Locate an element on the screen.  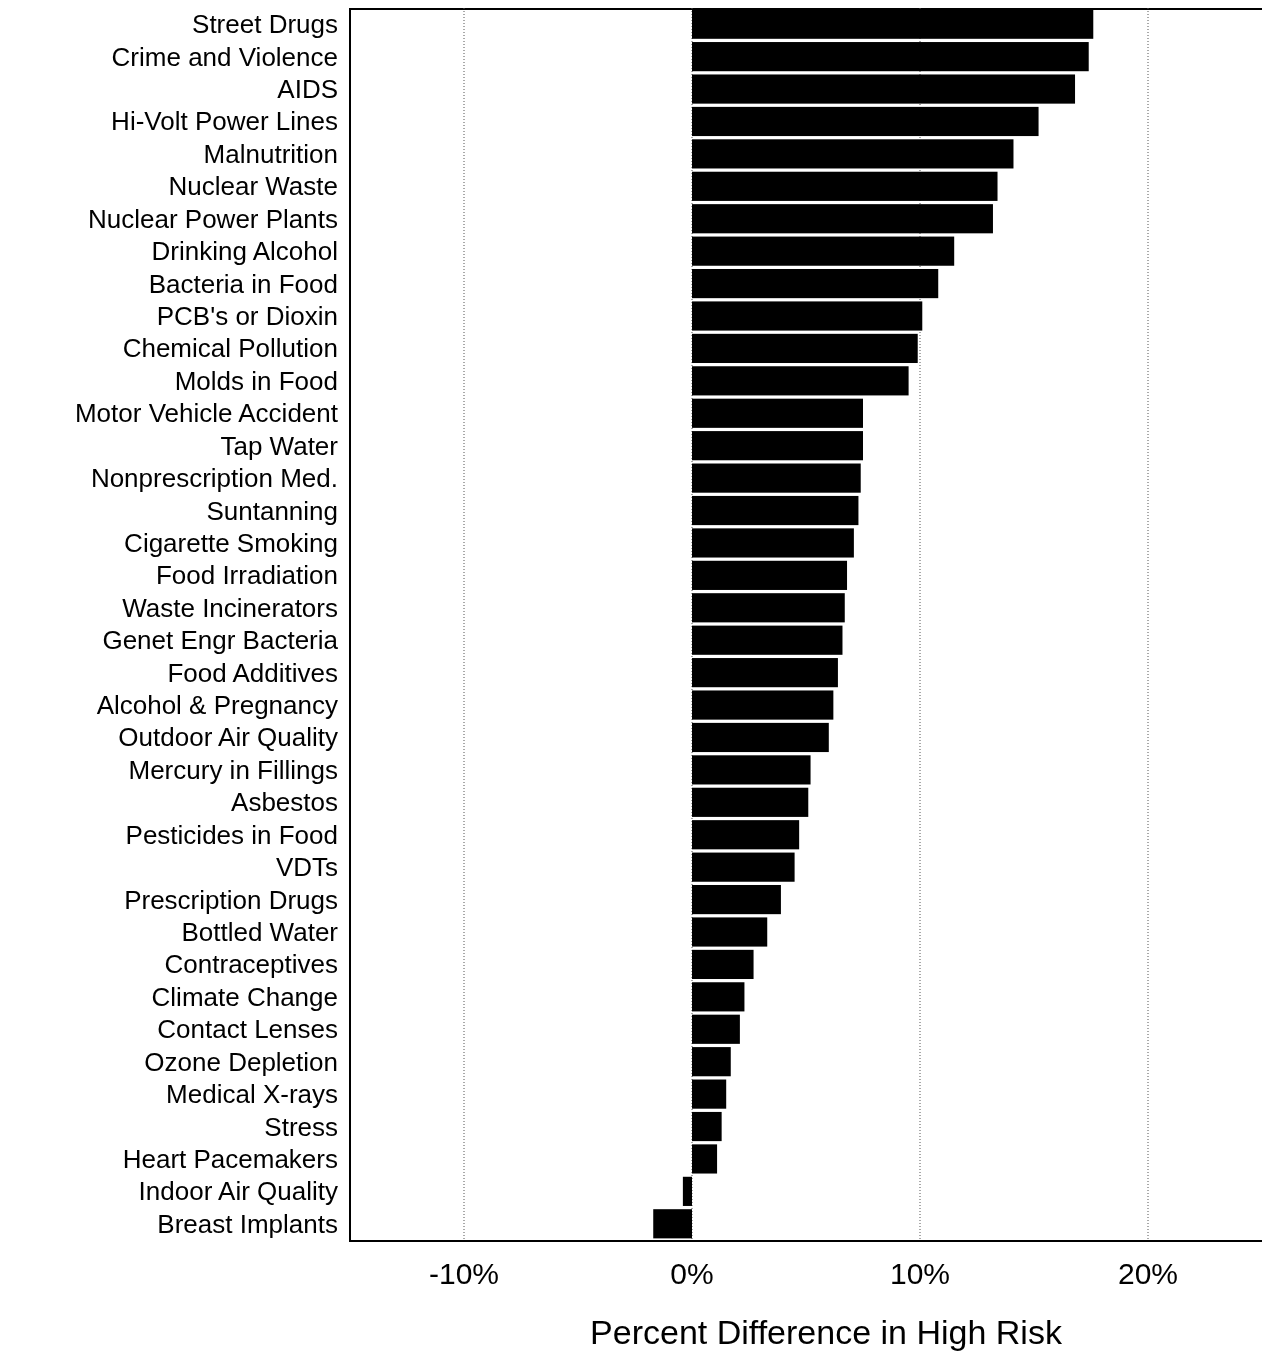
y-tick-label: Crime and Violence is located at coordinates (224, 56).